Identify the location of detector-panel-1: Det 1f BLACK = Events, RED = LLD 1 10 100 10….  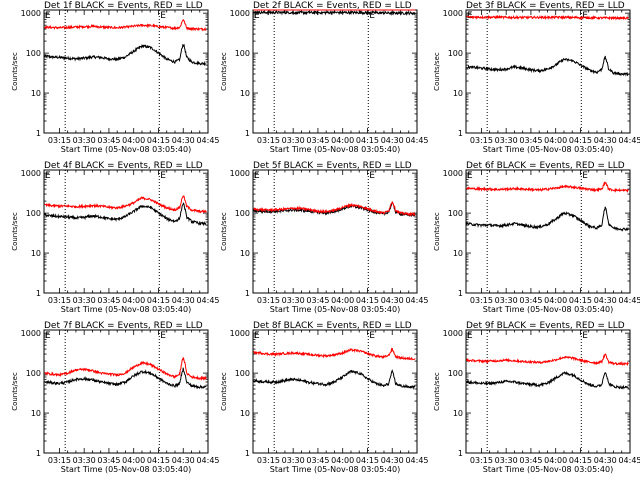
(115, 77).